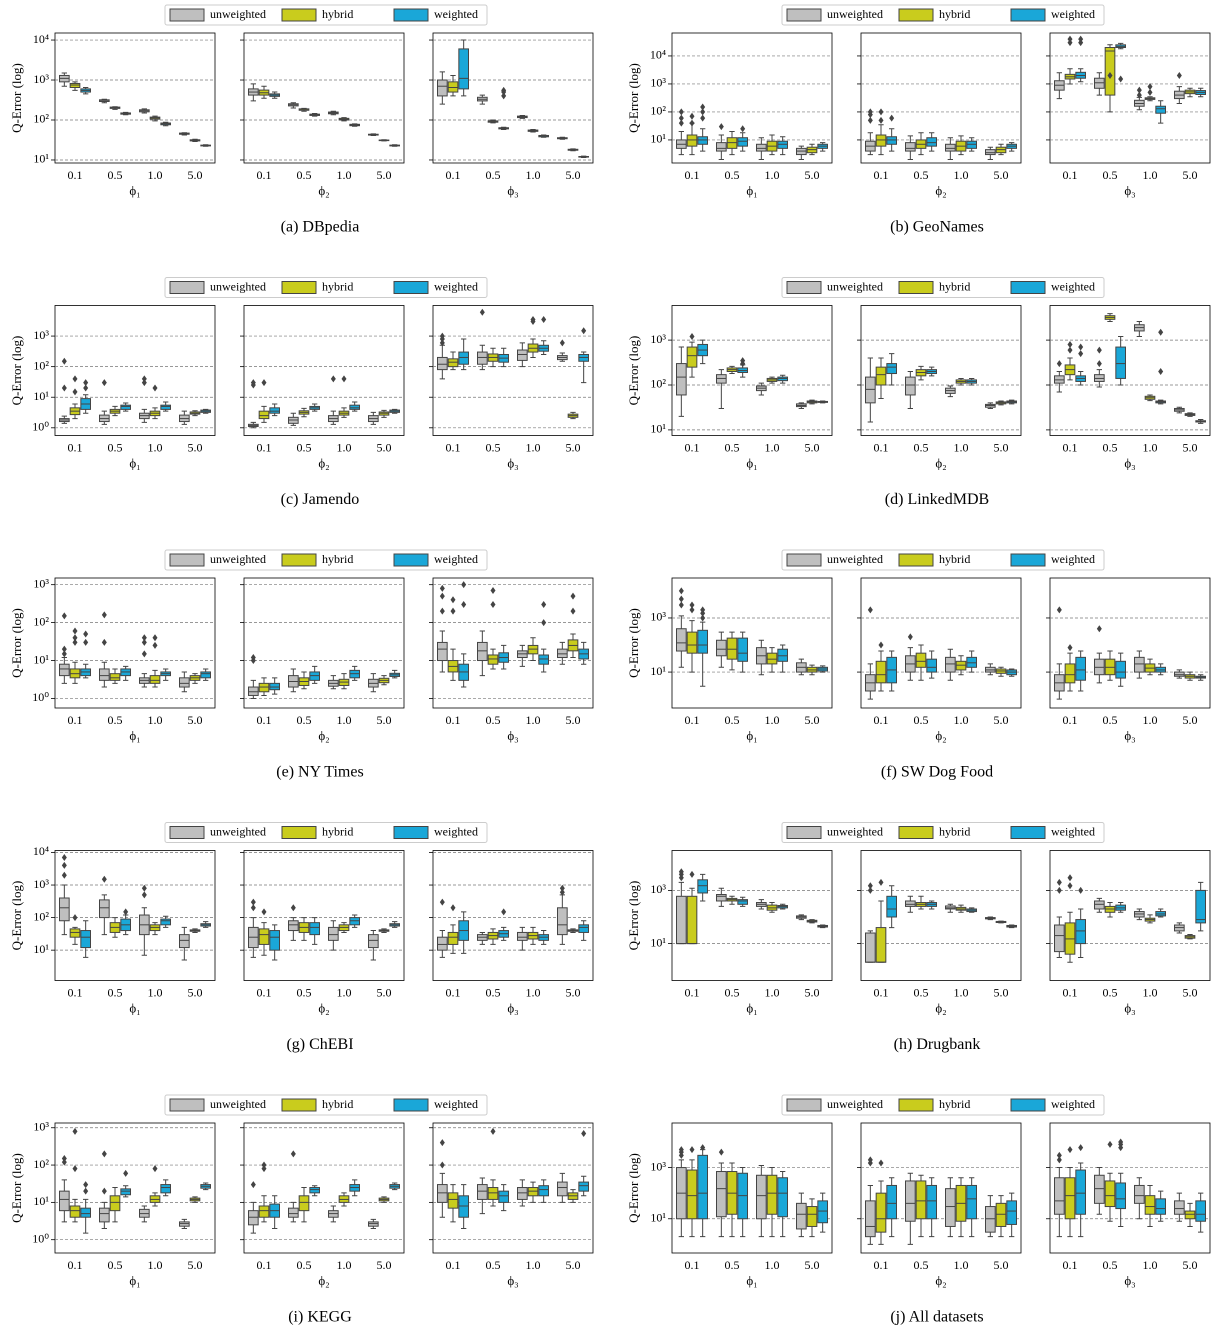 This screenshot has height=1333, width=1218. I want to click on x-axis-label: ϕ₂, so click(323, 462).